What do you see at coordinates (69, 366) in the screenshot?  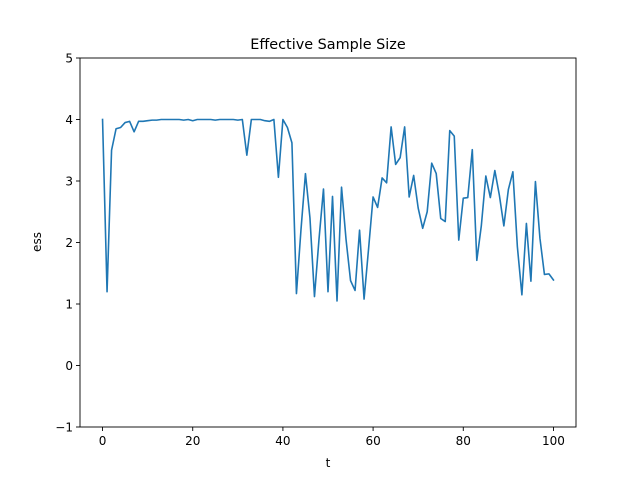 I see `y-tick-label: 0` at bounding box center [69, 366].